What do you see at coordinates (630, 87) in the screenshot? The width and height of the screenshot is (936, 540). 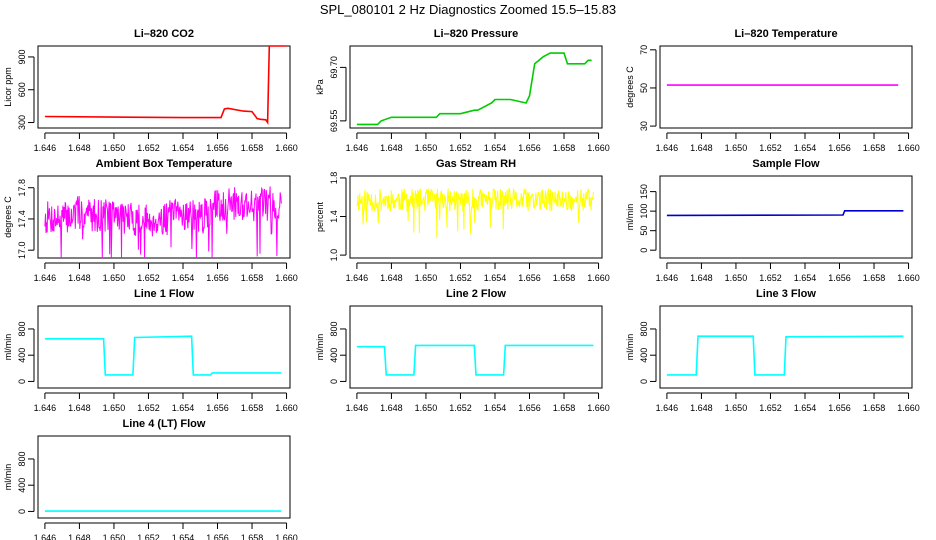 I see `y-axis-label: degrees C` at bounding box center [630, 87].